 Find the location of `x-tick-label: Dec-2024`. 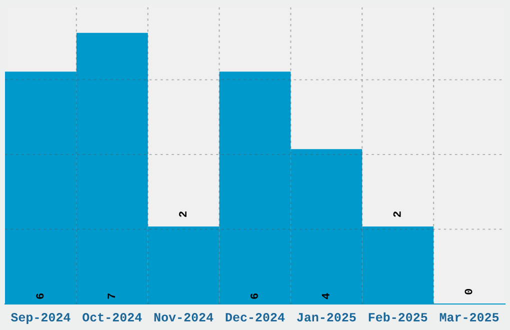

x-tick-label: Dec-2024 is located at coordinates (255, 317).